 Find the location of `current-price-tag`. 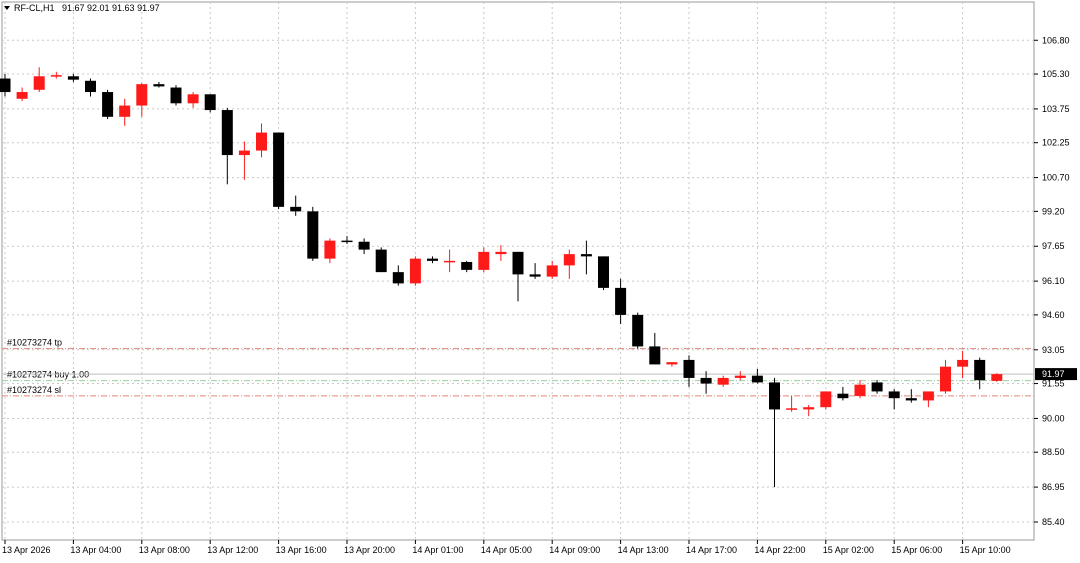

current-price-tag is located at coordinates (1056, 374).